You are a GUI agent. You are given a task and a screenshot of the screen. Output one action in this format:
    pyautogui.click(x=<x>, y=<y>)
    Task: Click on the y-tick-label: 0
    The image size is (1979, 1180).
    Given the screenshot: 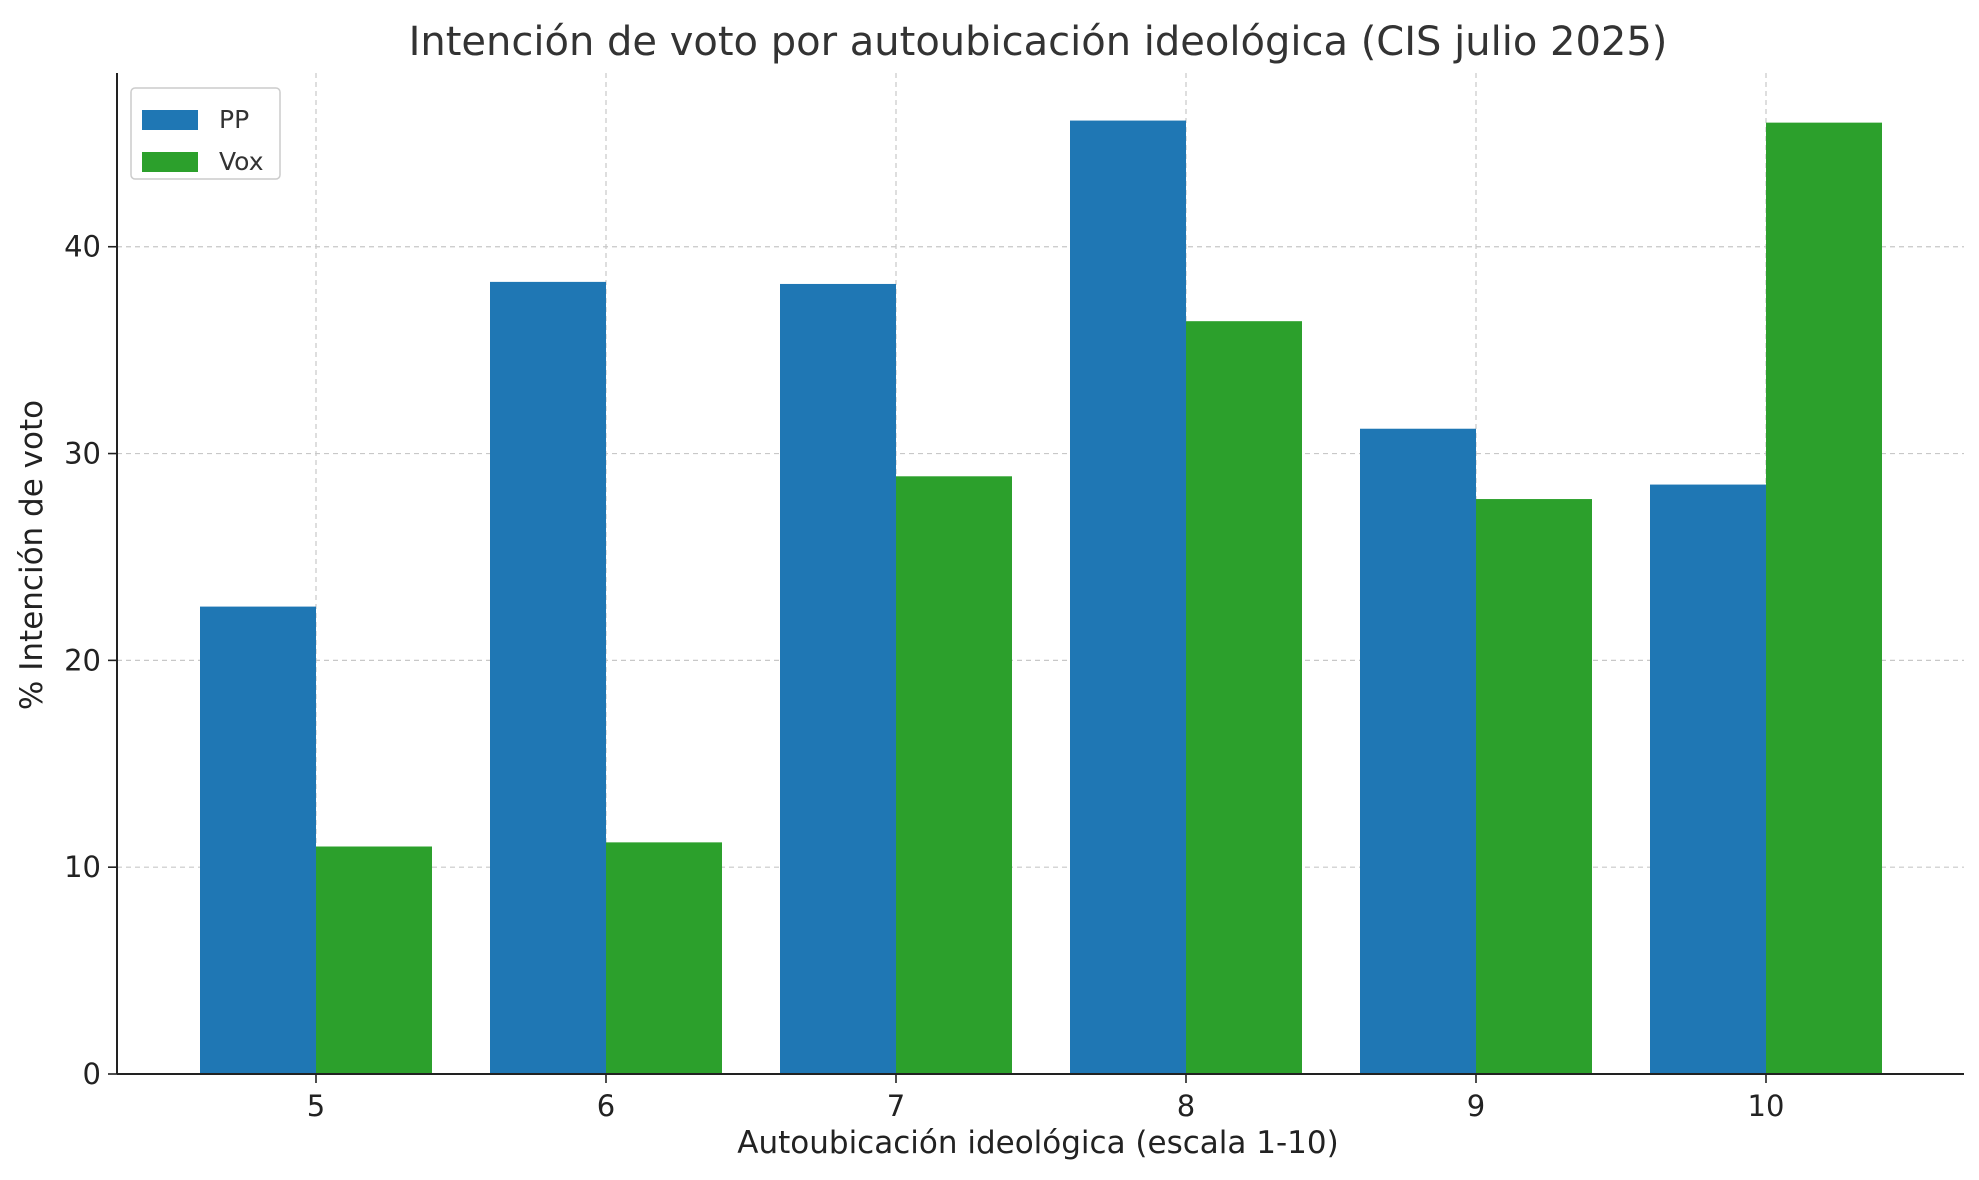 What is the action you would take?
    pyautogui.click(x=92, y=1074)
    